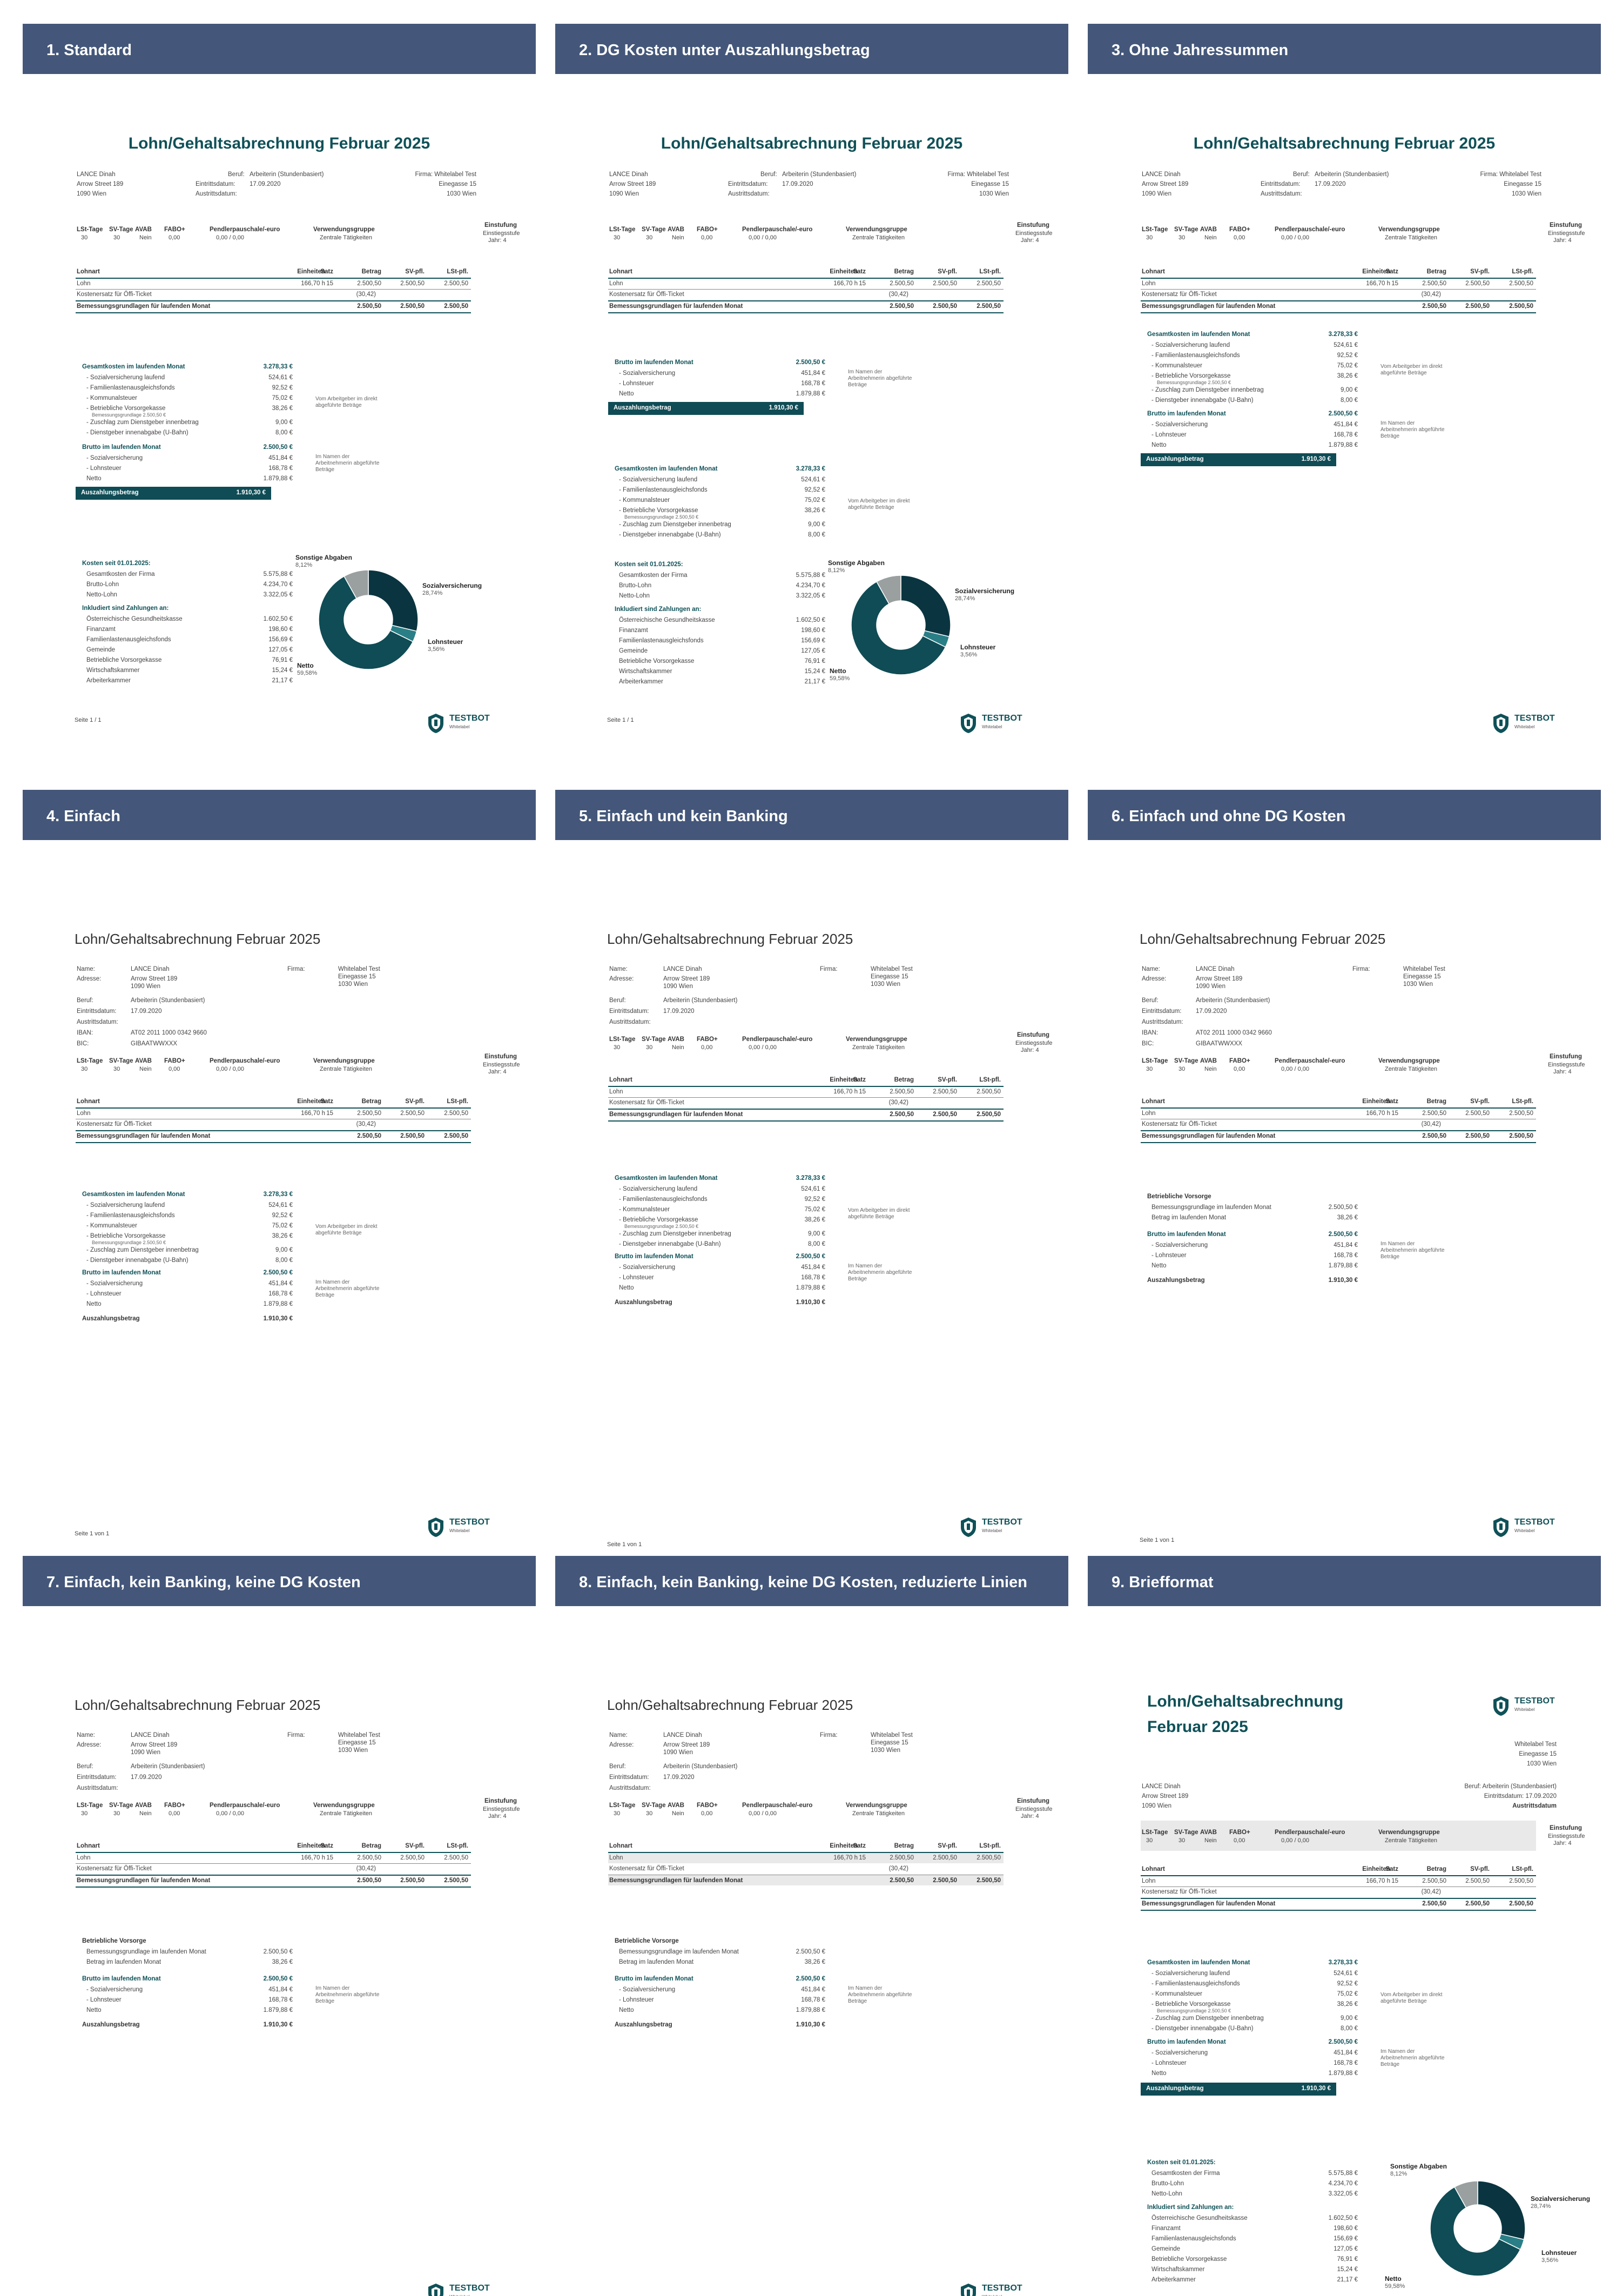 Image resolution: width=1623 pixels, height=2296 pixels. I want to click on brutto-value: 1.879,88 €, so click(278, 478).